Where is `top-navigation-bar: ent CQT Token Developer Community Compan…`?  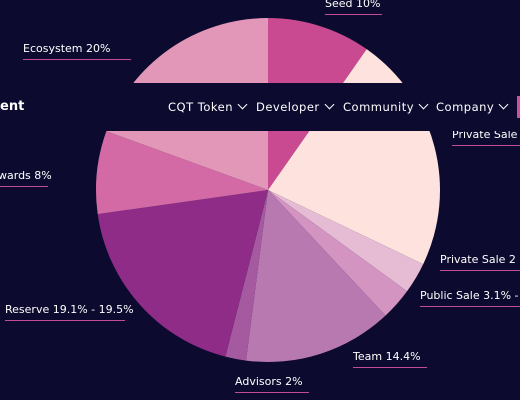 top-navigation-bar: ent CQT Token Developer Community Compan… is located at coordinates (260, 107).